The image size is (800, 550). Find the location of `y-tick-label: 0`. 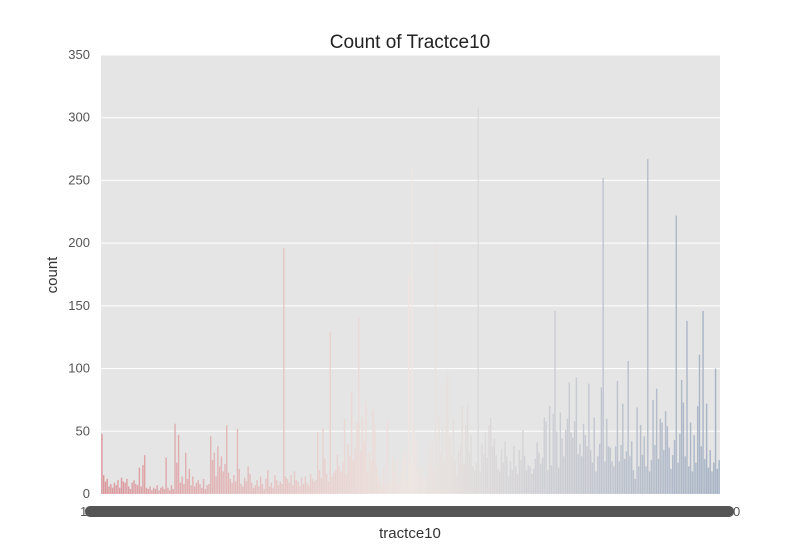

y-tick-label: 0 is located at coordinates (86, 493).